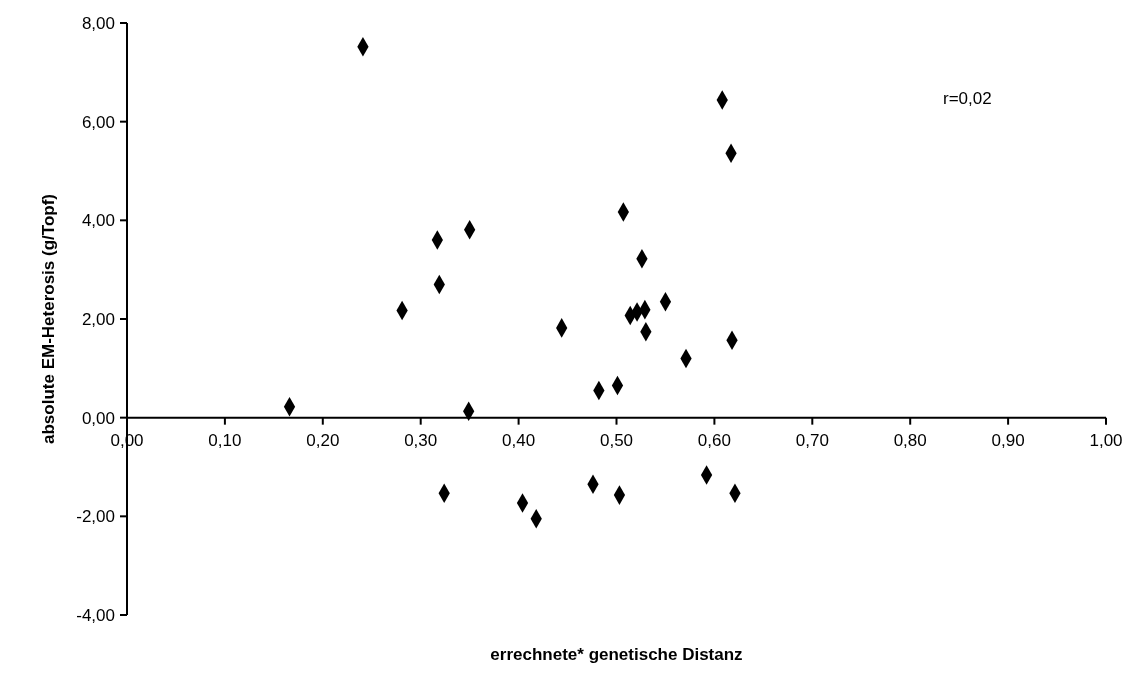 The image size is (1145, 675). I want to click on y-tick-label: -4,00, so click(95, 615).